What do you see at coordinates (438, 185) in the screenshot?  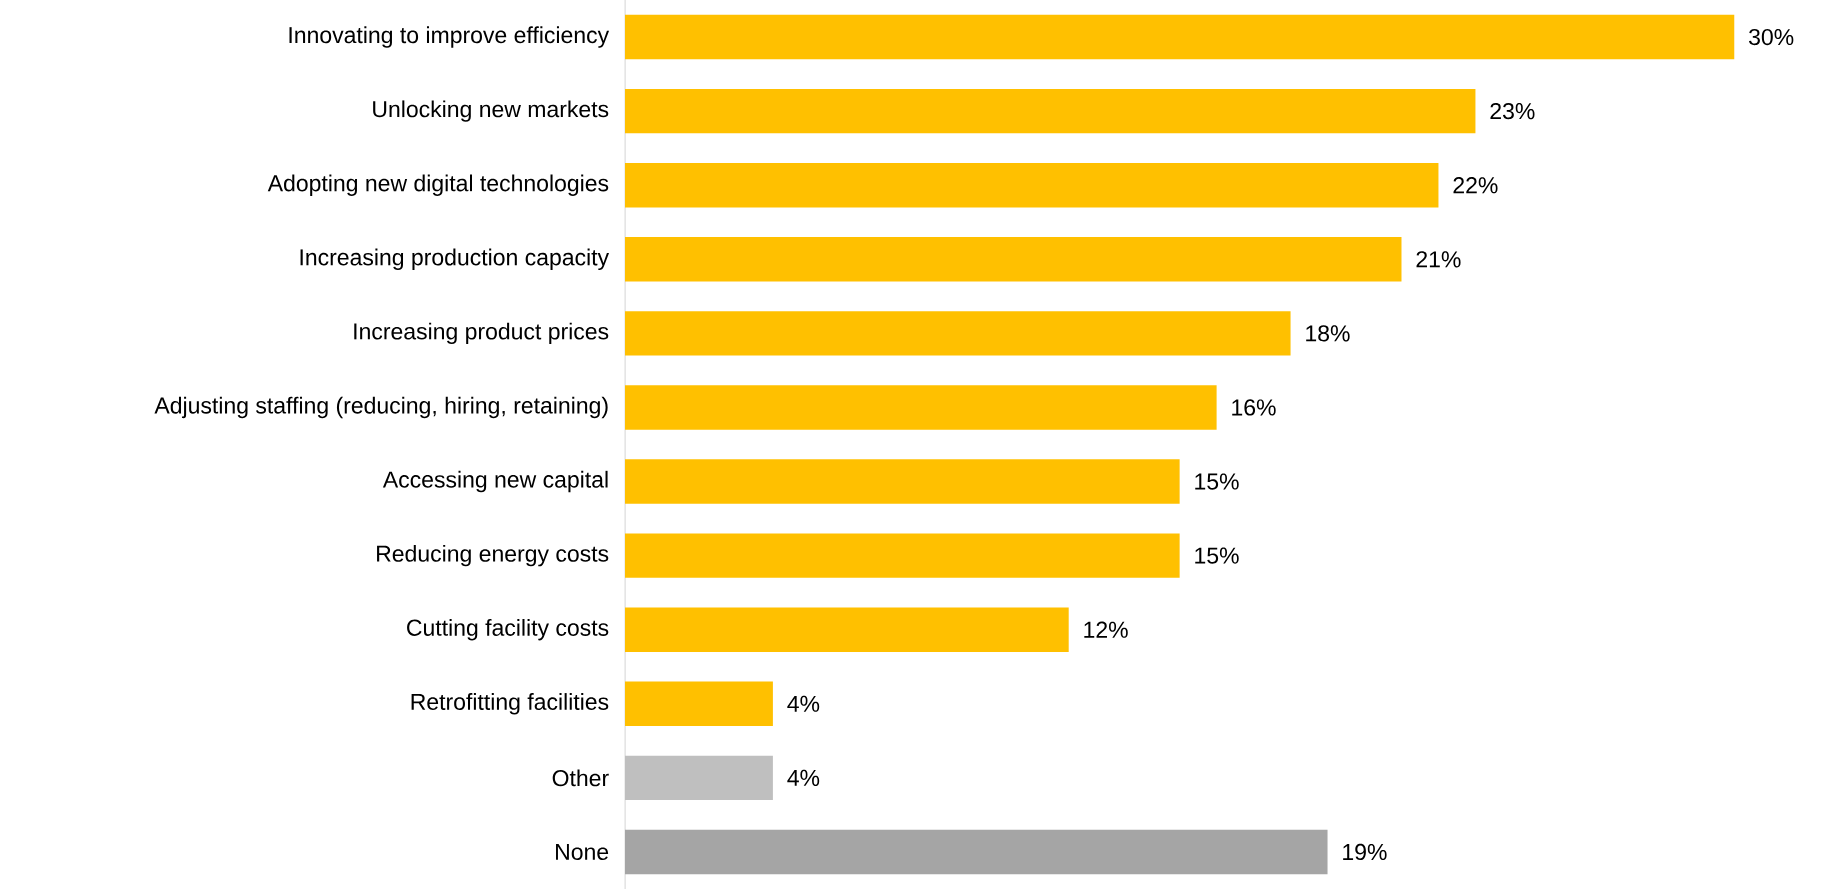 I see `y-tick-label: Adopting new digital technologies` at bounding box center [438, 185].